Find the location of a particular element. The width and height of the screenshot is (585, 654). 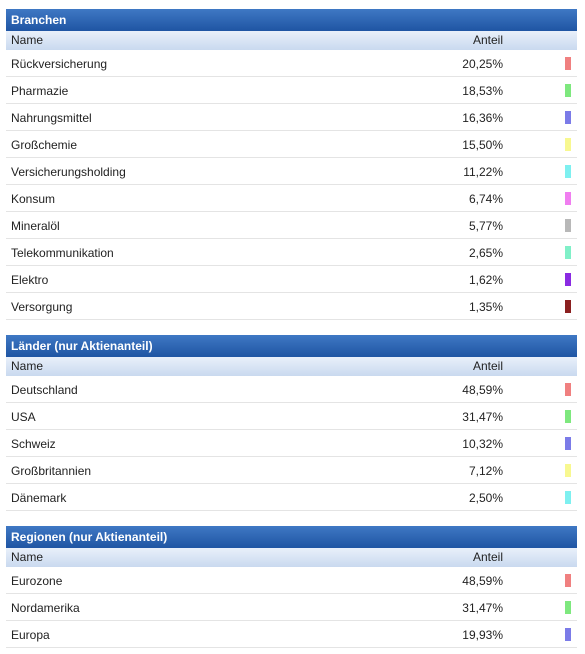

row-label: Eurozone is located at coordinates (37, 581).